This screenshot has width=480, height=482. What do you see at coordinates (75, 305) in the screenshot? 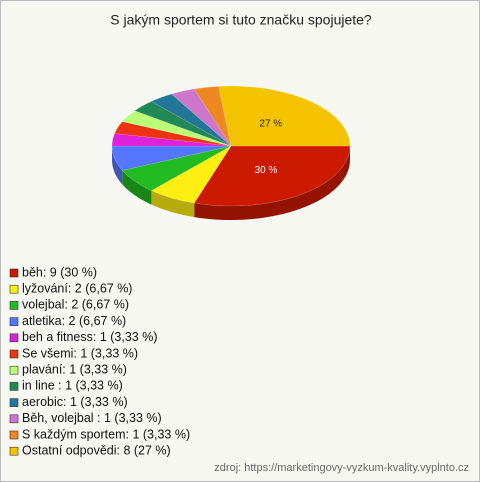
I see `legend-label: volejbal: 2 (6,67 %)` at bounding box center [75, 305].